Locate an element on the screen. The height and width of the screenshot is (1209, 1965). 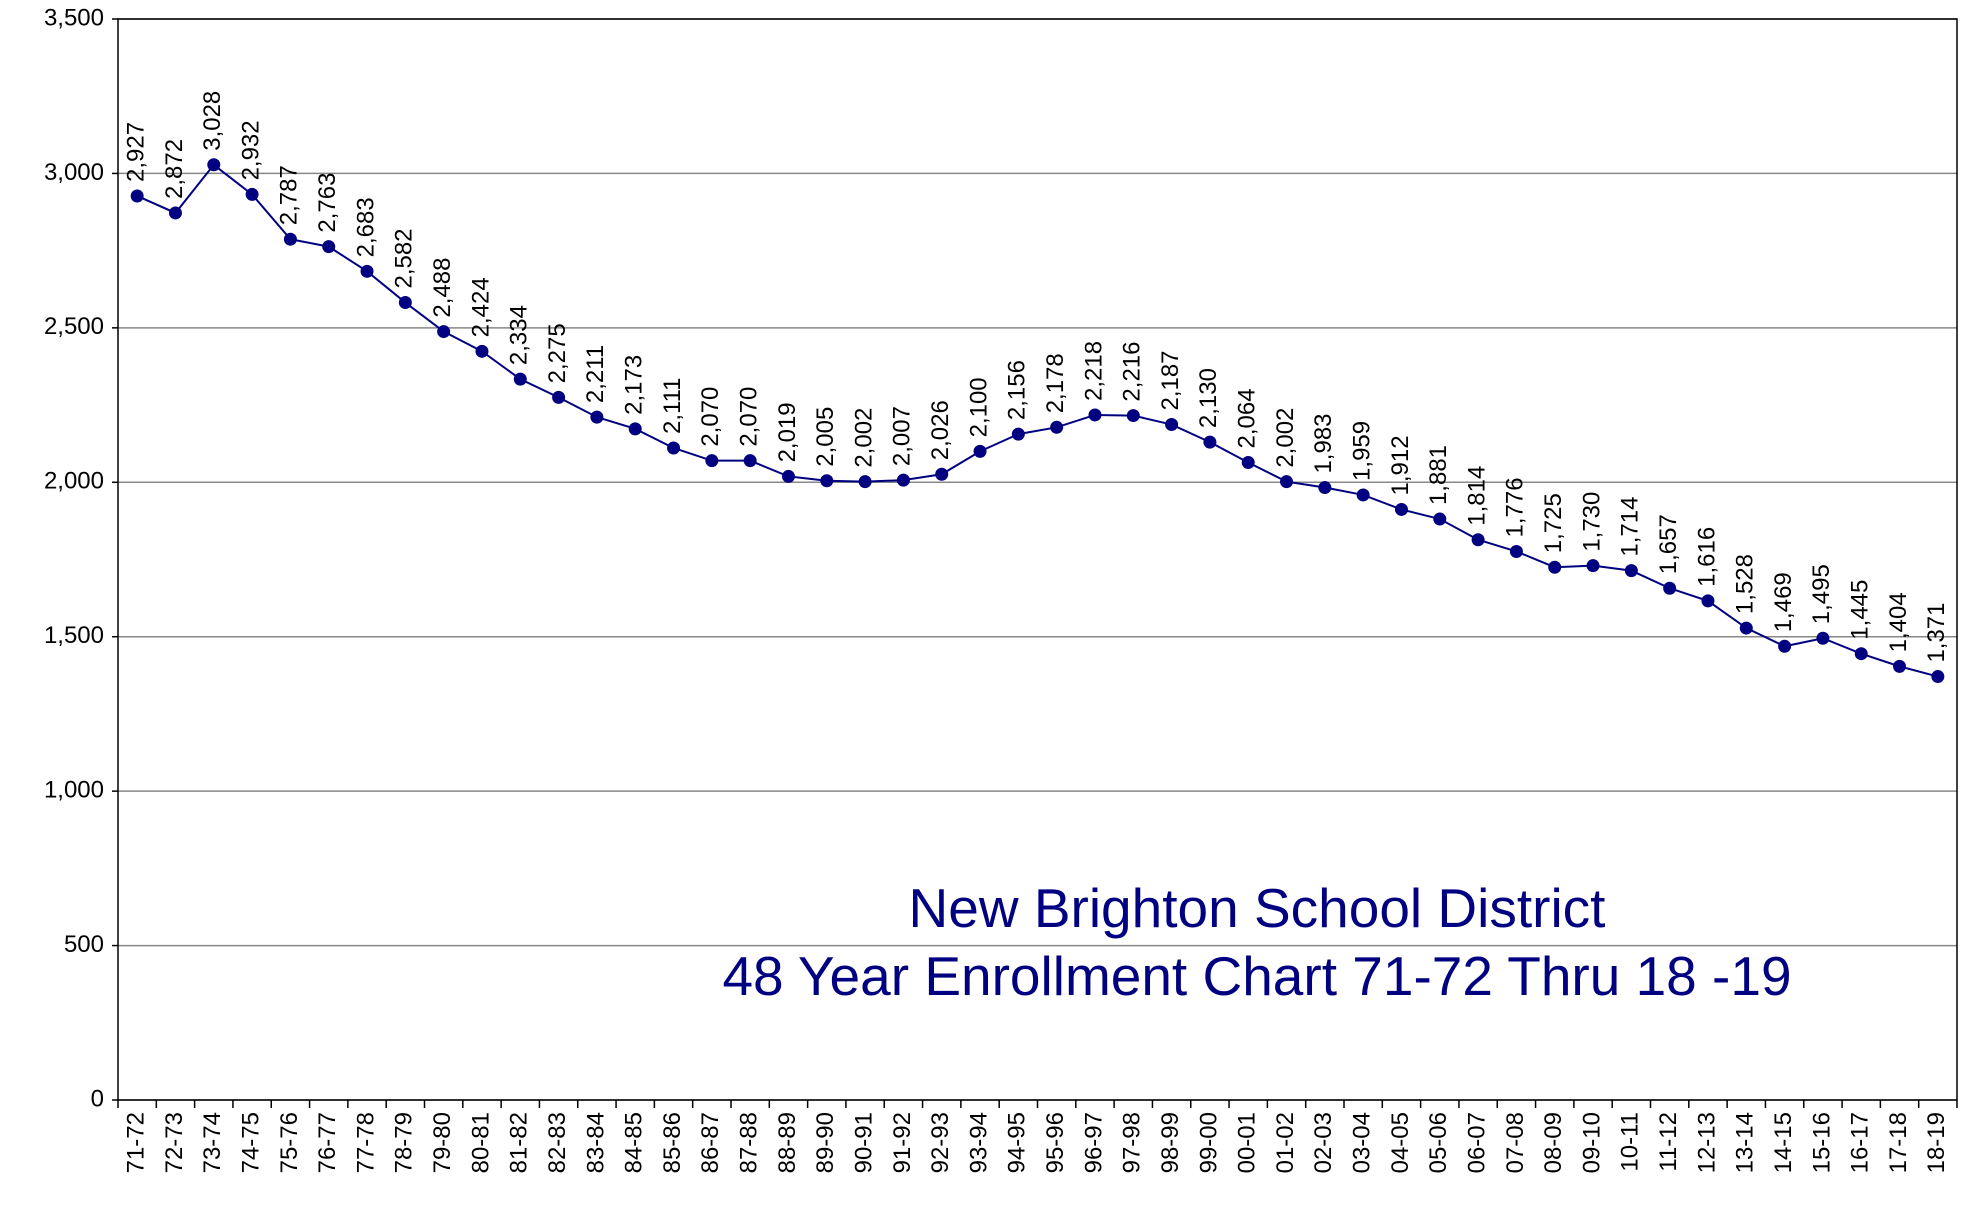
x-tick-label: 79-80 is located at coordinates (442, 1142).